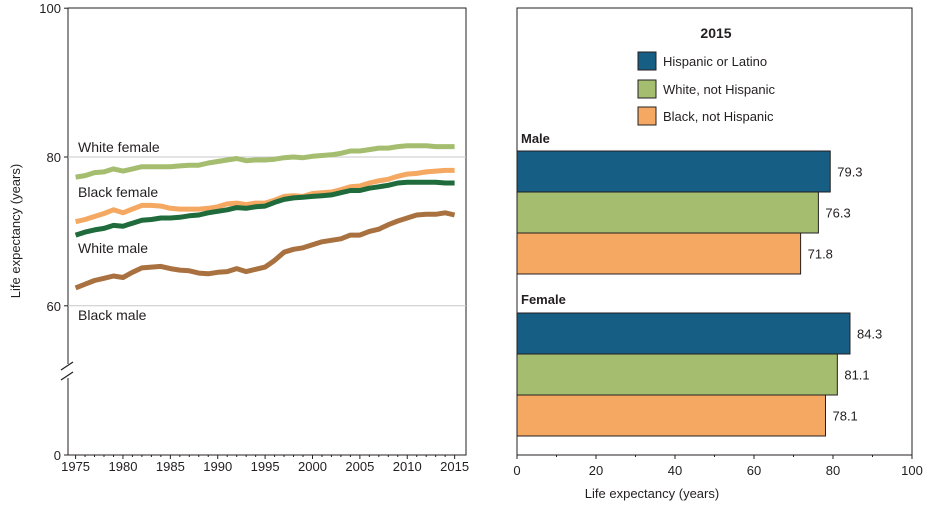 The image size is (934, 506). Describe the element at coordinates (869, 334) in the screenshot. I see `bar-value-label: 84.3` at that location.